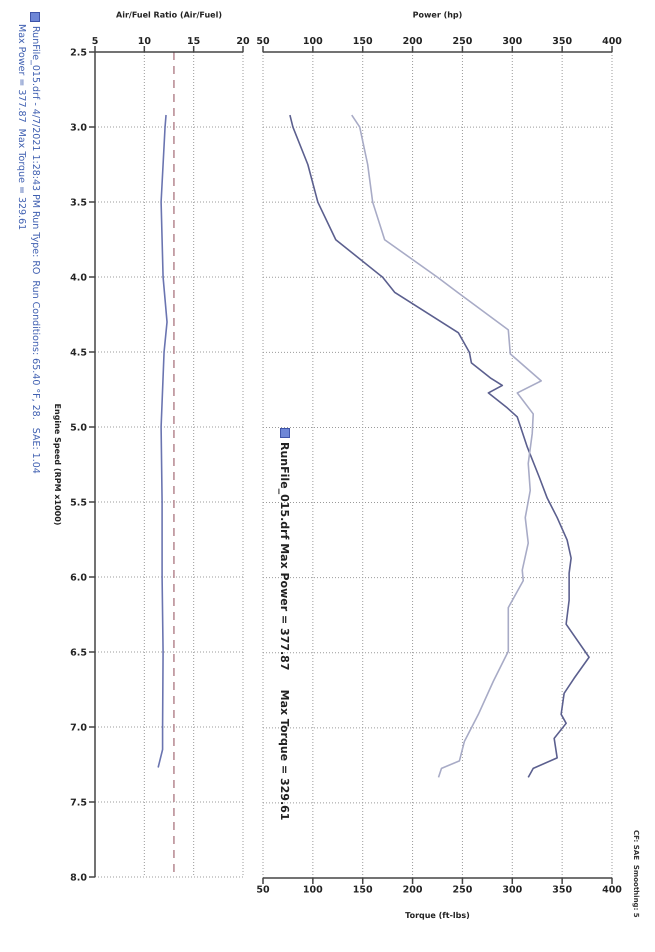  Describe the element at coordinates (79, 428) in the screenshot. I see `y-tick-label: 5.0` at that location.